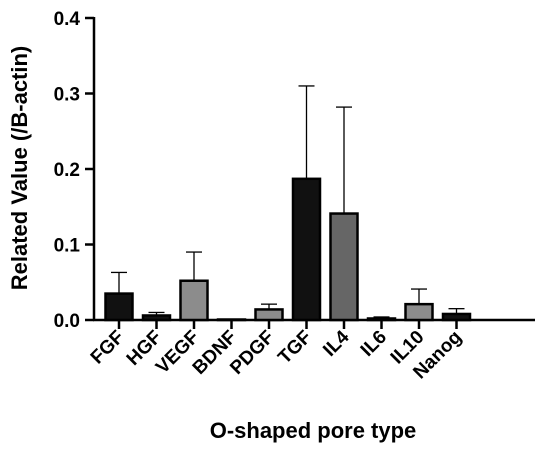  I want to click on y-tick-label: 0.1, so click(67, 246).